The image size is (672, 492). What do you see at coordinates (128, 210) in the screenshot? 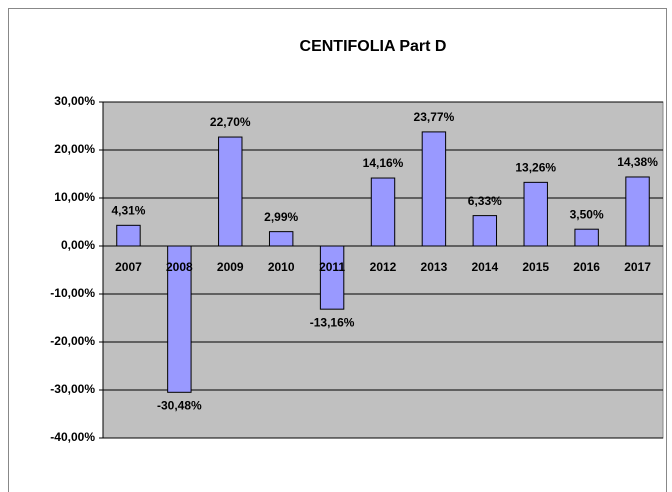
I see `data-label: 4,31%` at bounding box center [128, 210].